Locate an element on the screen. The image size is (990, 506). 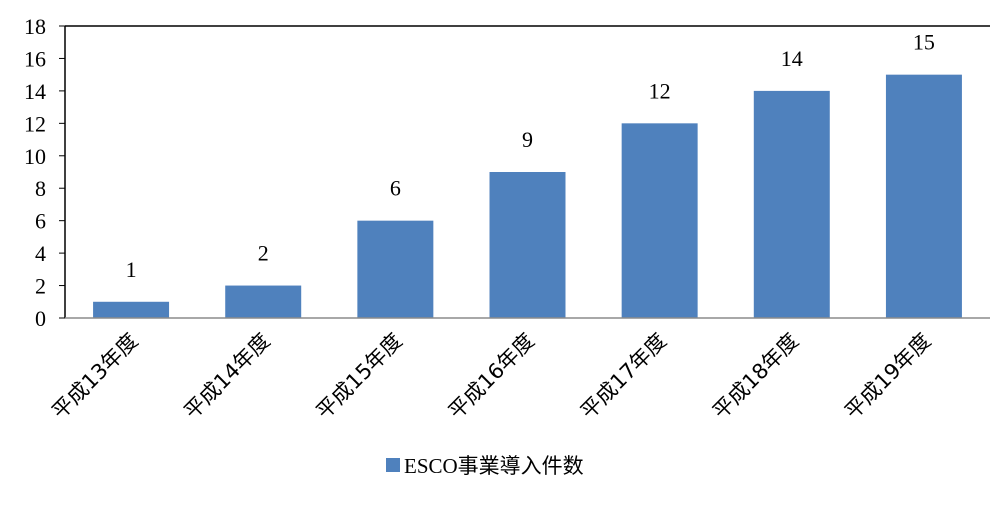
y-tick-label: 6 is located at coordinates (40, 221).